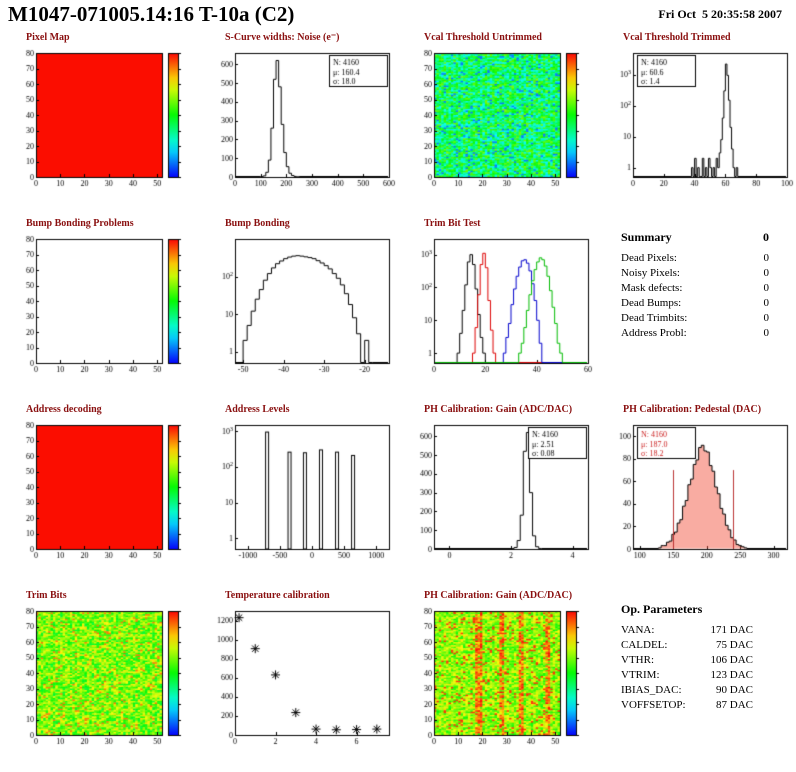 The height and width of the screenshot is (772, 796). Describe the element at coordinates (80, 223) in the screenshot. I see `plot-title: Bump Bonding Problems` at that location.